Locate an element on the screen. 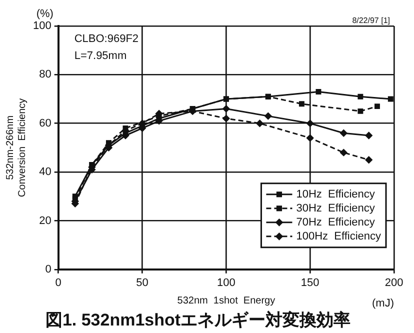 This screenshot has height=333, width=414. legend-label: 10Hz Efficiency is located at coordinates (336, 194).